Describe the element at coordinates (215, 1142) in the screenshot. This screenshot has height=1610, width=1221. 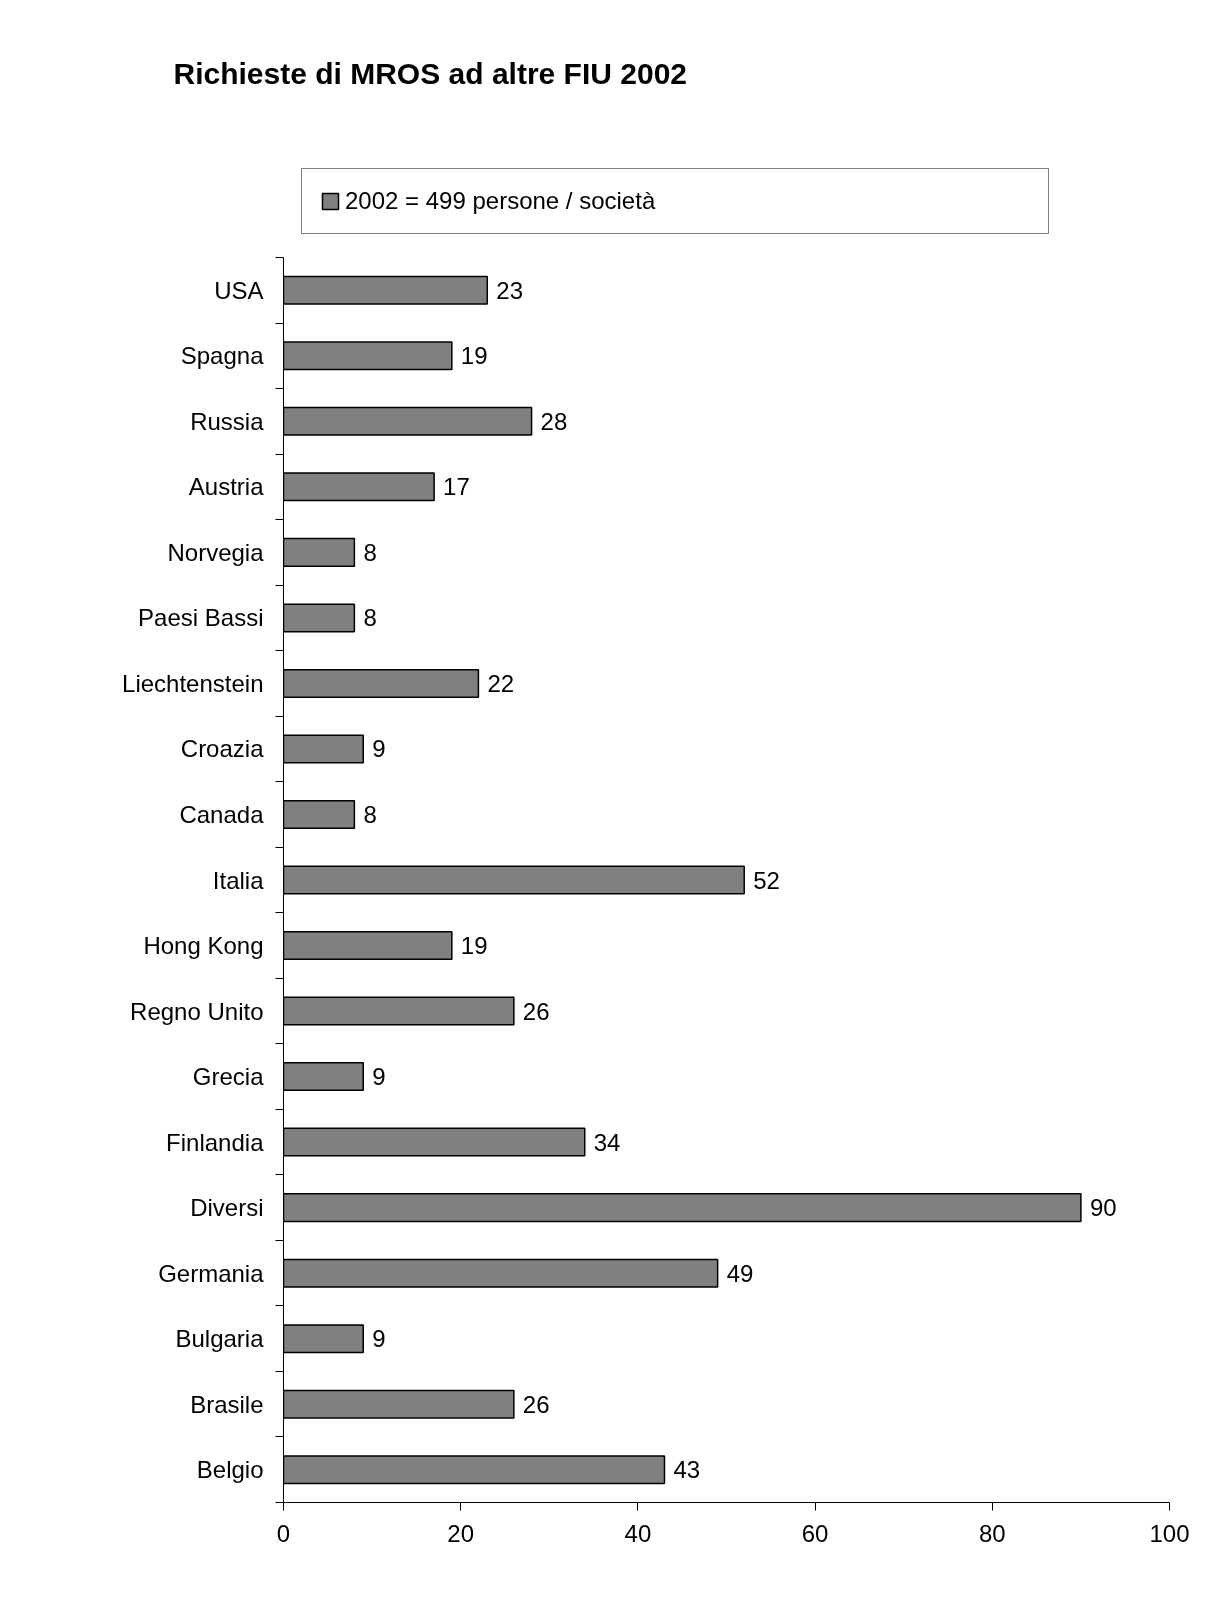
I see `y-tick-label: Finlandia` at that location.